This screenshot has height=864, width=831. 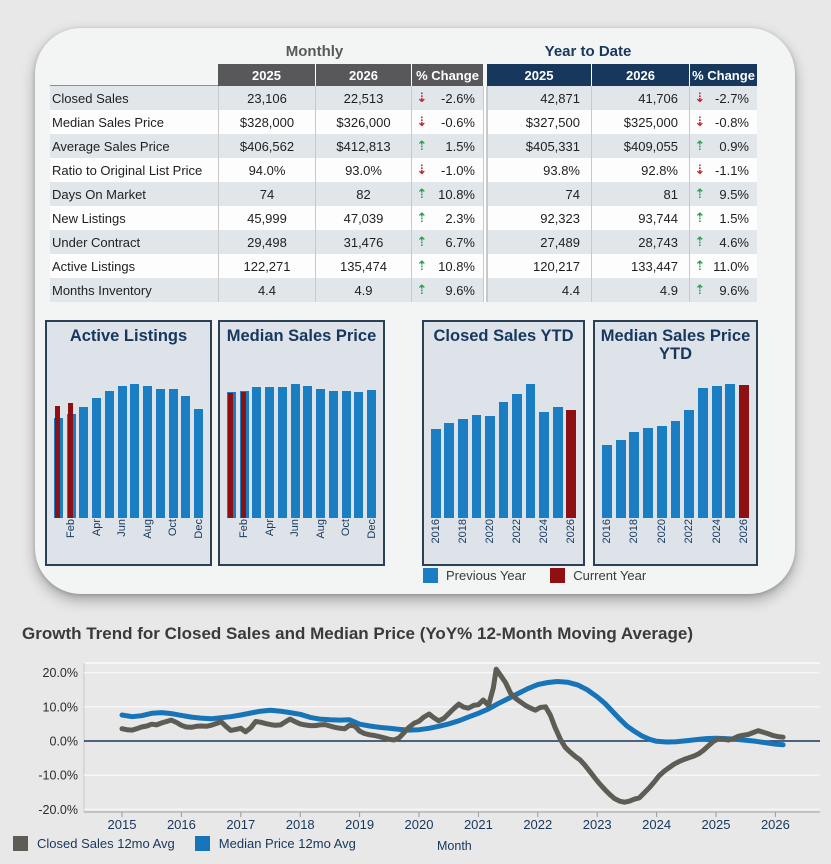 I want to click on axis-label-slot: Dec, so click(x=198, y=541).